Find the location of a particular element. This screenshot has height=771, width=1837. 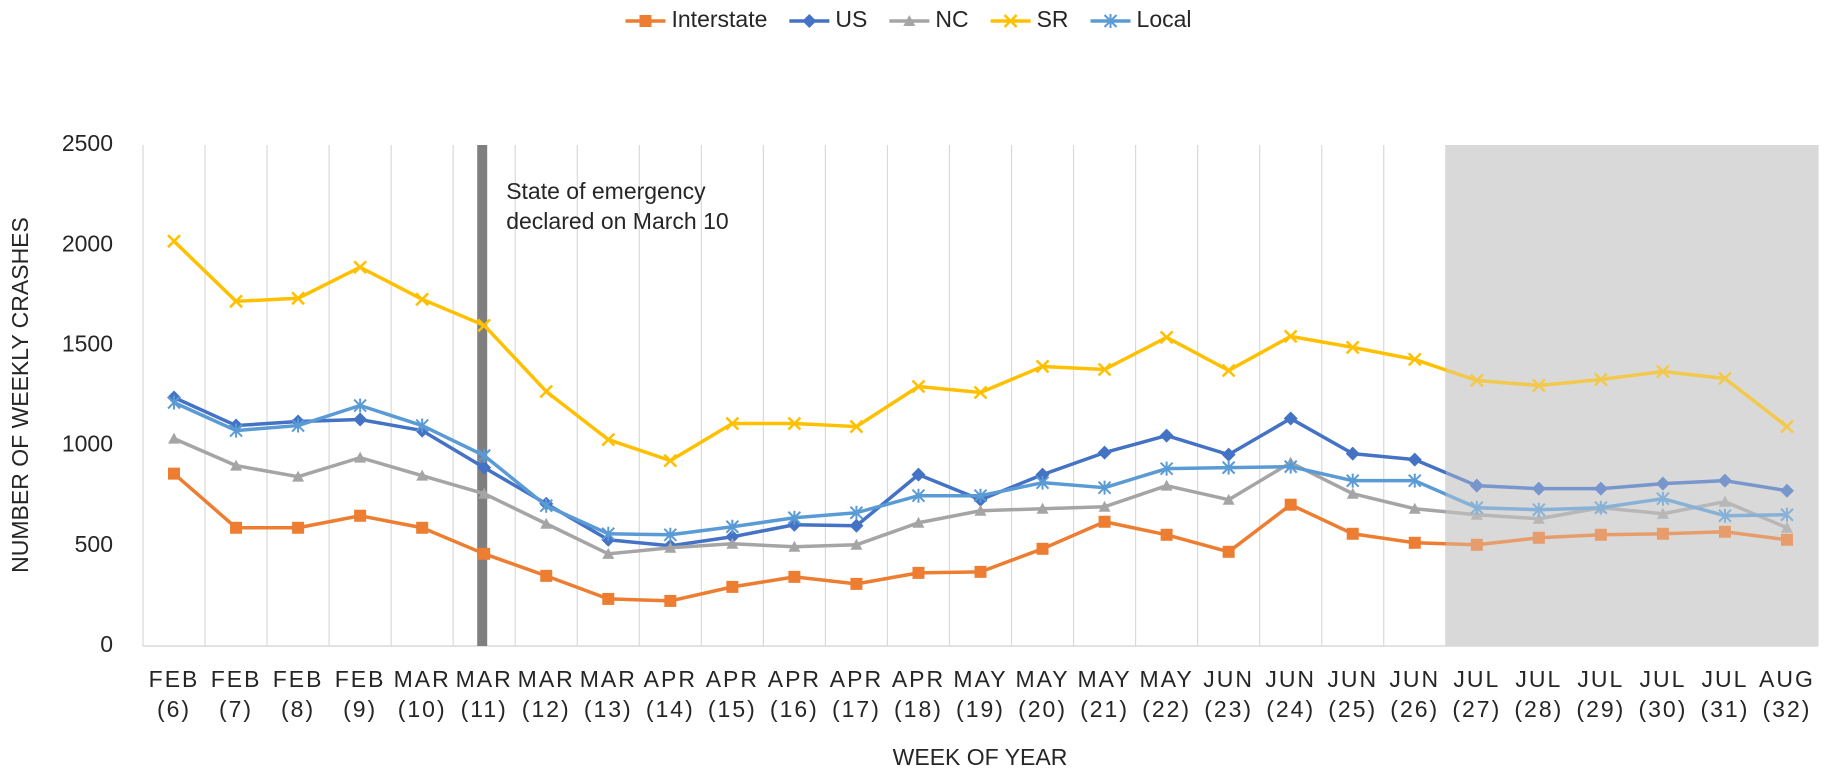

legend-label: NC is located at coordinates (951, 19).